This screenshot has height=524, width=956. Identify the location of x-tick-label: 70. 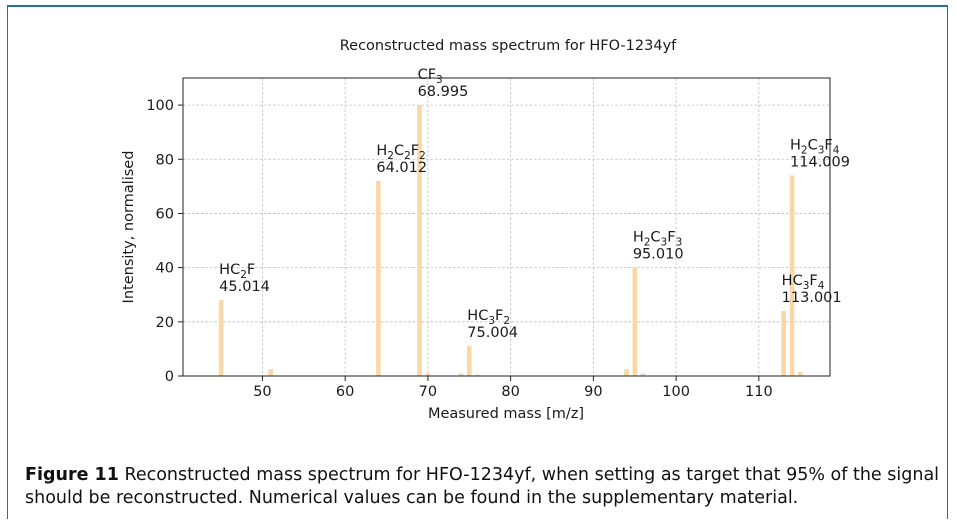
(428, 392).